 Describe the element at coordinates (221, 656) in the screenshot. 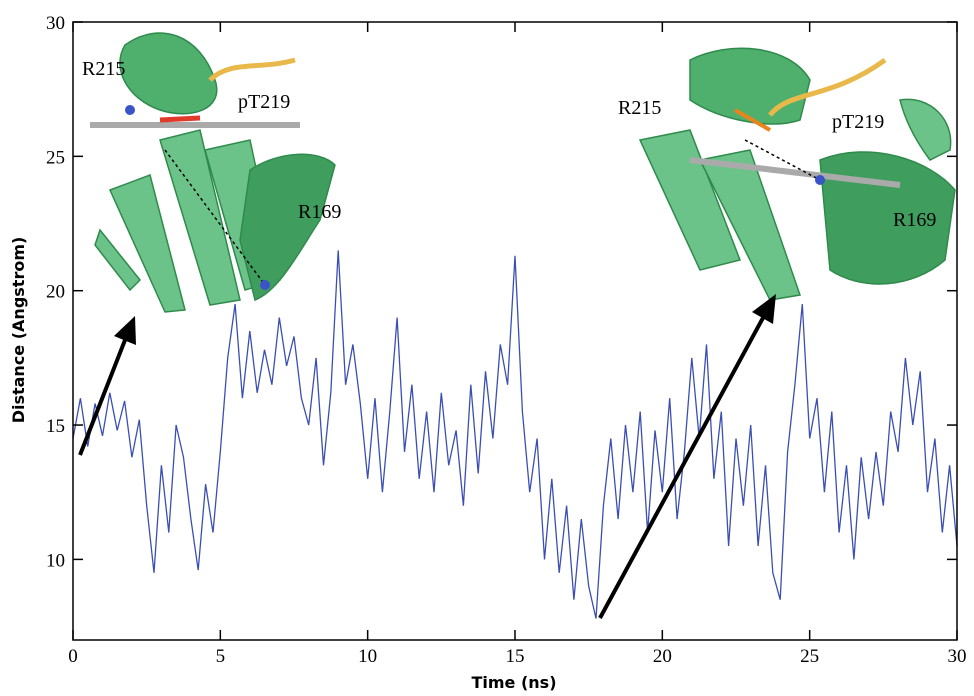

I see `x-tick-label: 5` at that location.